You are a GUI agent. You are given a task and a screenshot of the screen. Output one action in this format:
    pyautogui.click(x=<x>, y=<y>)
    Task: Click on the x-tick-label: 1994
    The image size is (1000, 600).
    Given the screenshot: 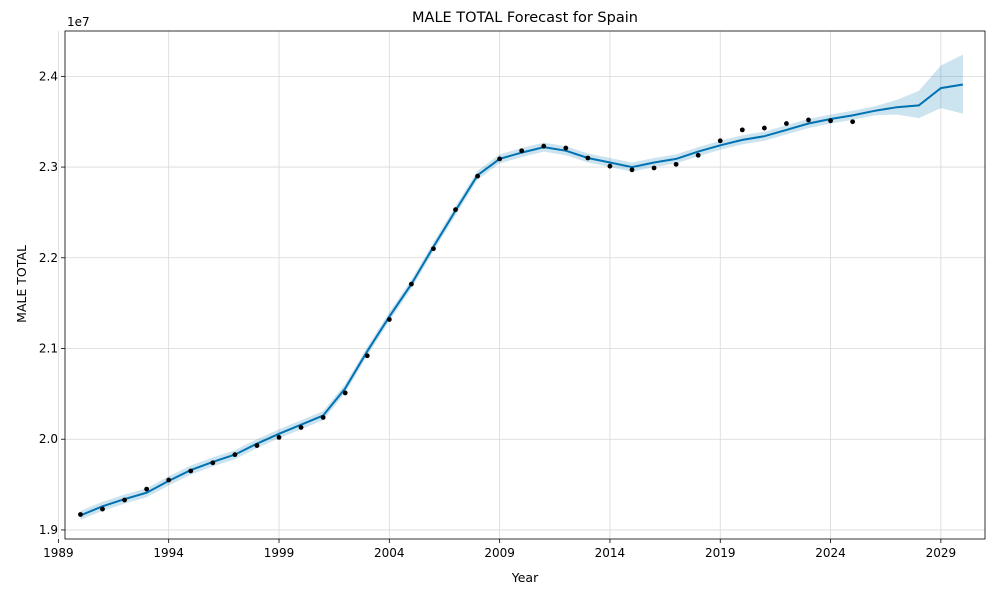 What is the action you would take?
    pyautogui.click(x=168, y=553)
    